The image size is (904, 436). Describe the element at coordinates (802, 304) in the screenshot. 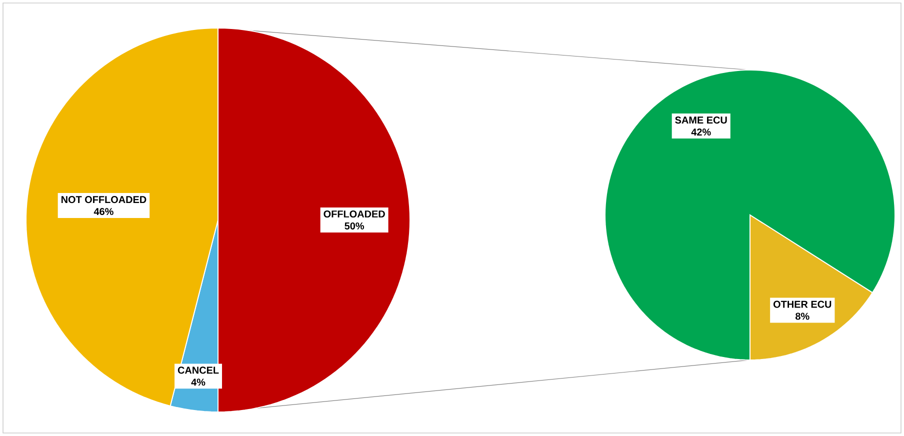

I see `slice-label: OTHER ECU` at that location.